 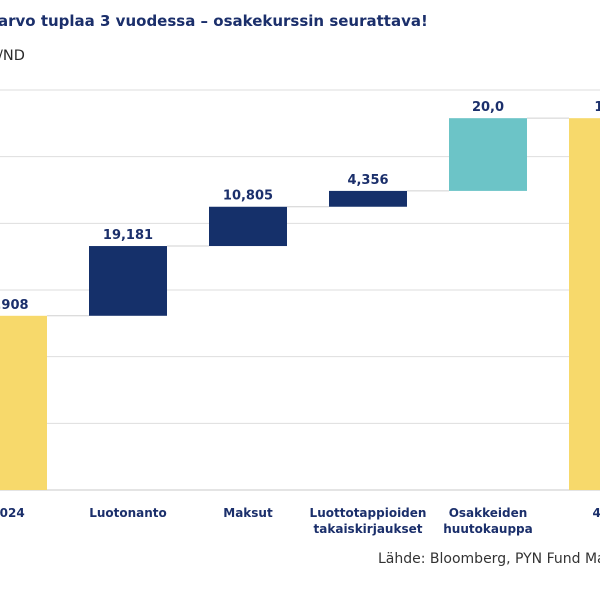 I want to click on data-label-0: 7,908, so click(x=14, y=305).